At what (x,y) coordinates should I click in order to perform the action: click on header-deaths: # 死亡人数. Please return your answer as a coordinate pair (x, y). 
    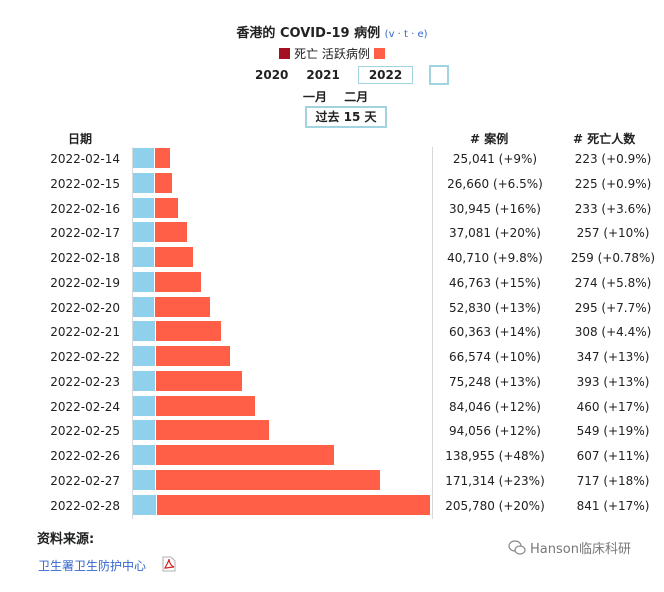
    Looking at the image, I should click on (604, 139).